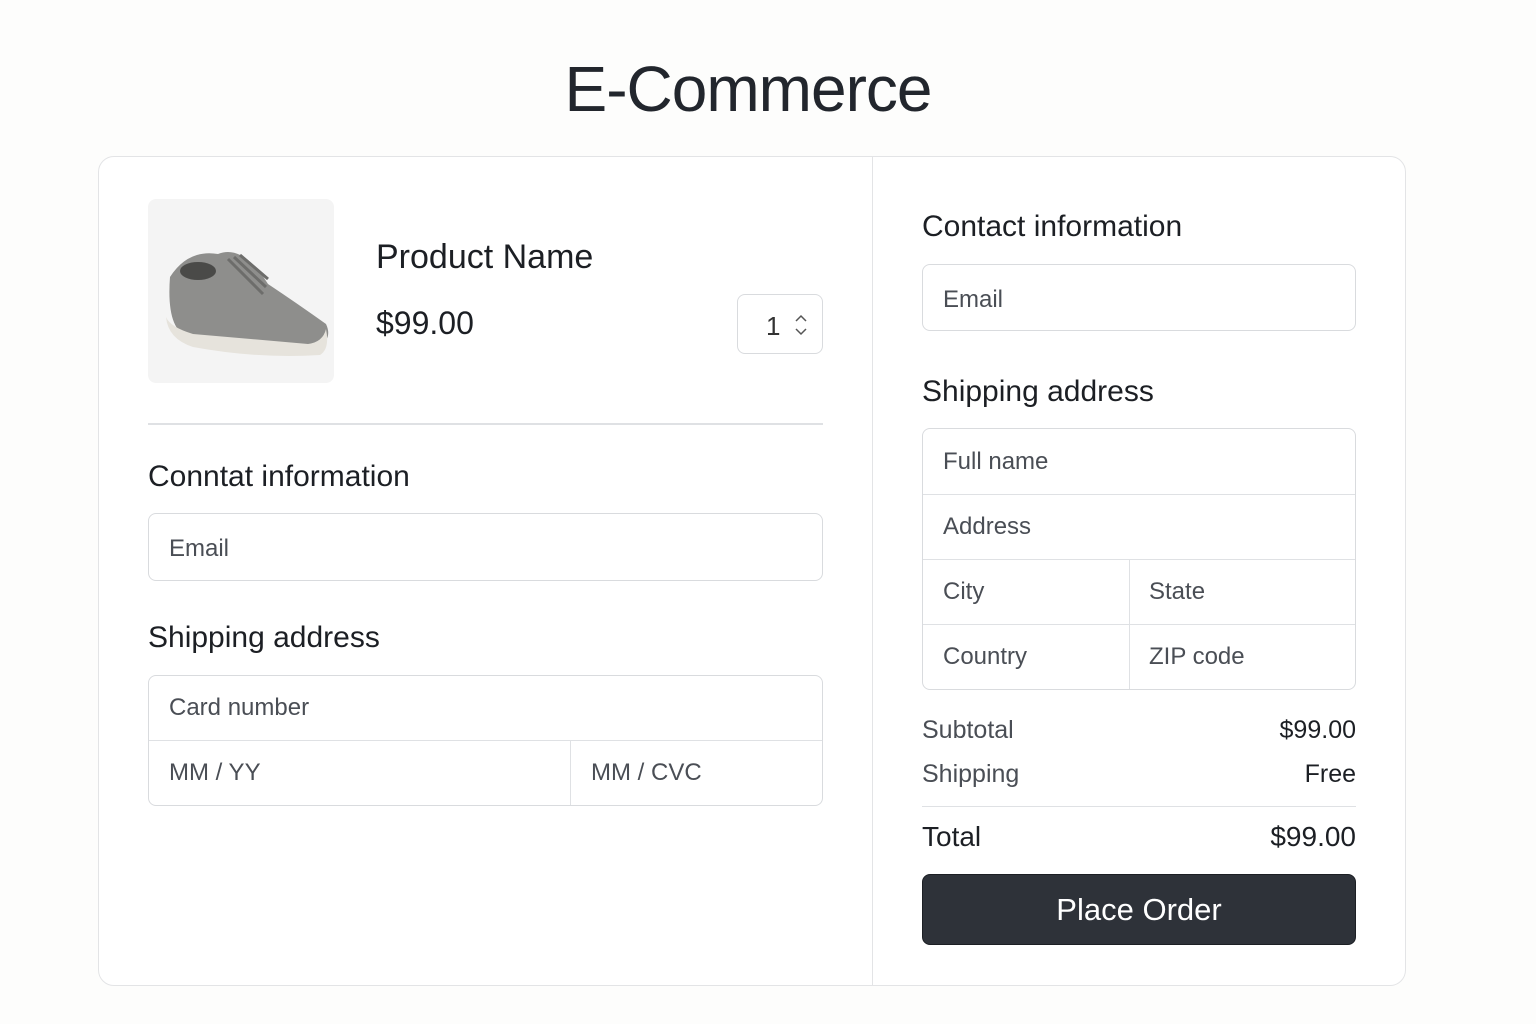 This screenshot has height=1024, width=1536. Describe the element at coordinates (1197, 656) in the screenshot. I see `zip-input: ZIP code` at that location.